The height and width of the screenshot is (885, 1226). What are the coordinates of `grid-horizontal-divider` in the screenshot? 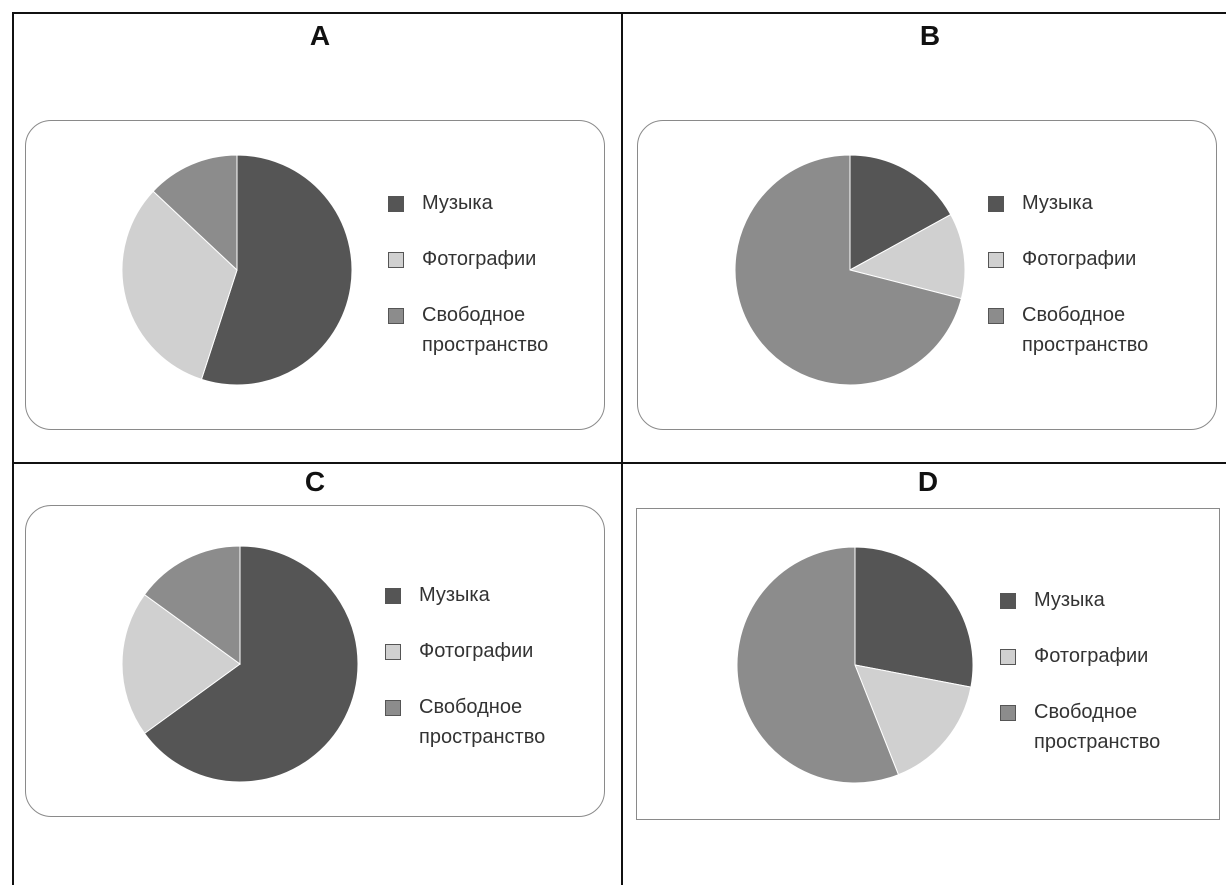 It's located at (619, 463).